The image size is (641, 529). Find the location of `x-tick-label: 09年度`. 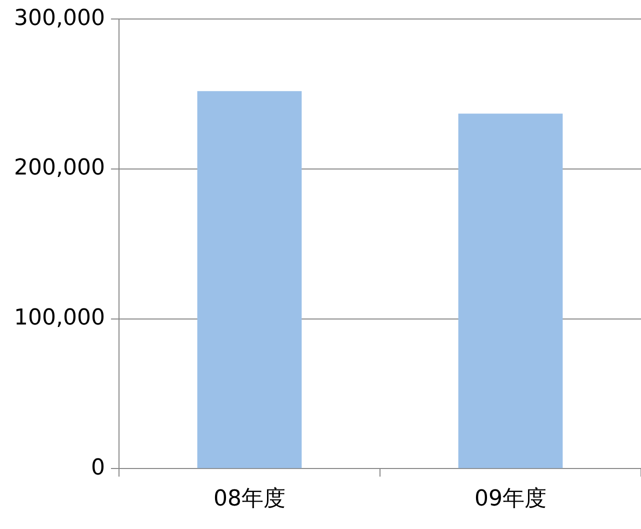

x-tick-label: 09年度 is located at coordinates (510, 499).